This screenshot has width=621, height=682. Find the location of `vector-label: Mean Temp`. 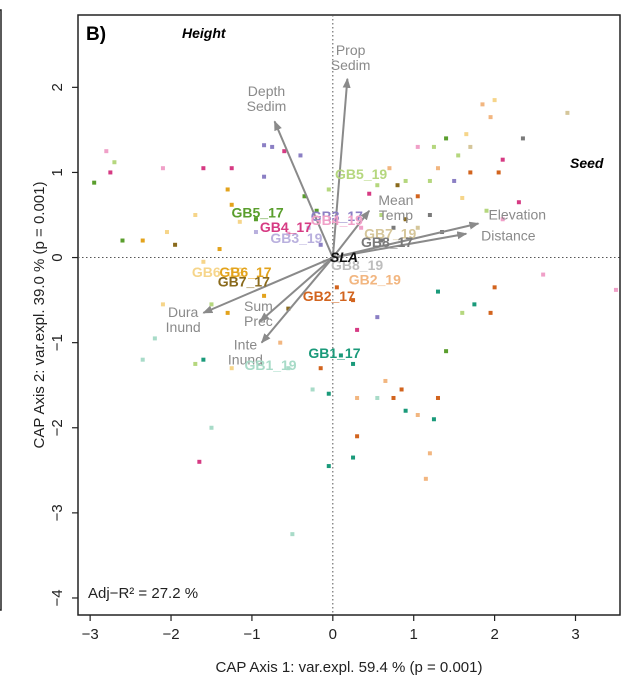

vector-label: Mean Temp is located at coordinates (395, 207).